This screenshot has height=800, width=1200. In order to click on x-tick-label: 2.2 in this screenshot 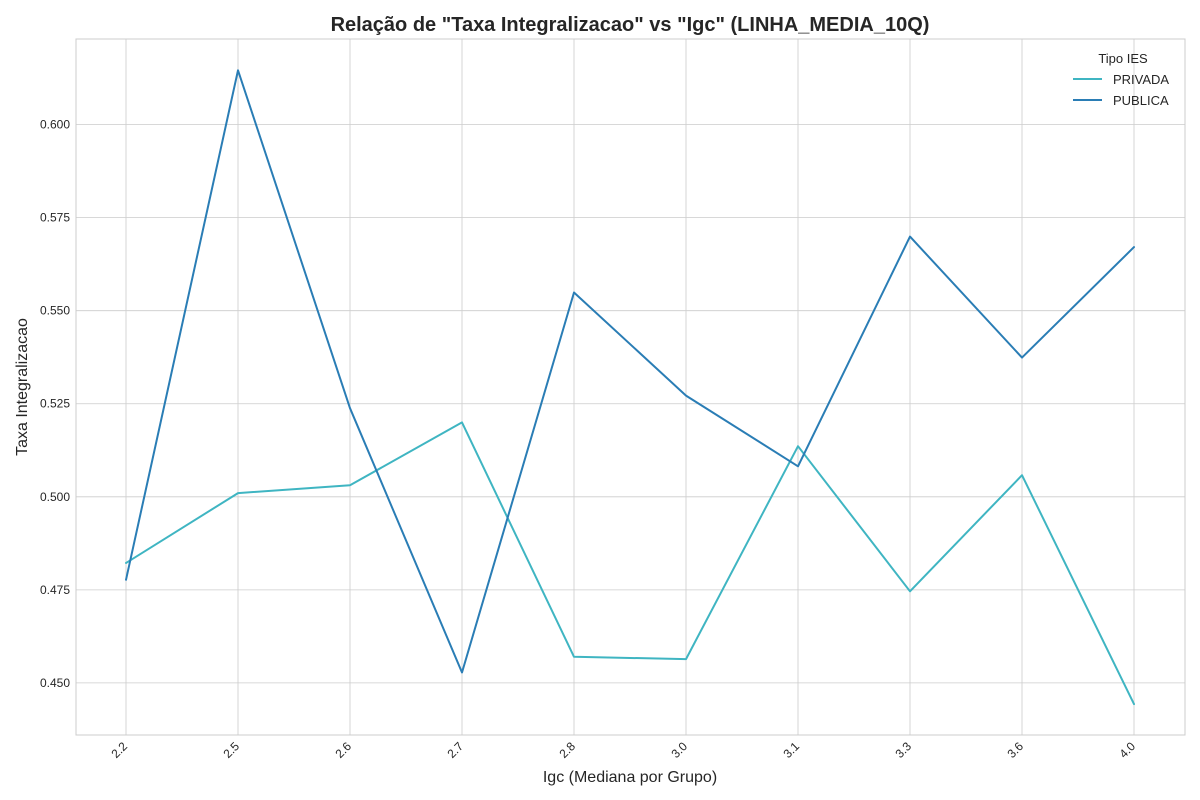, I will do `click(119, 750)`.